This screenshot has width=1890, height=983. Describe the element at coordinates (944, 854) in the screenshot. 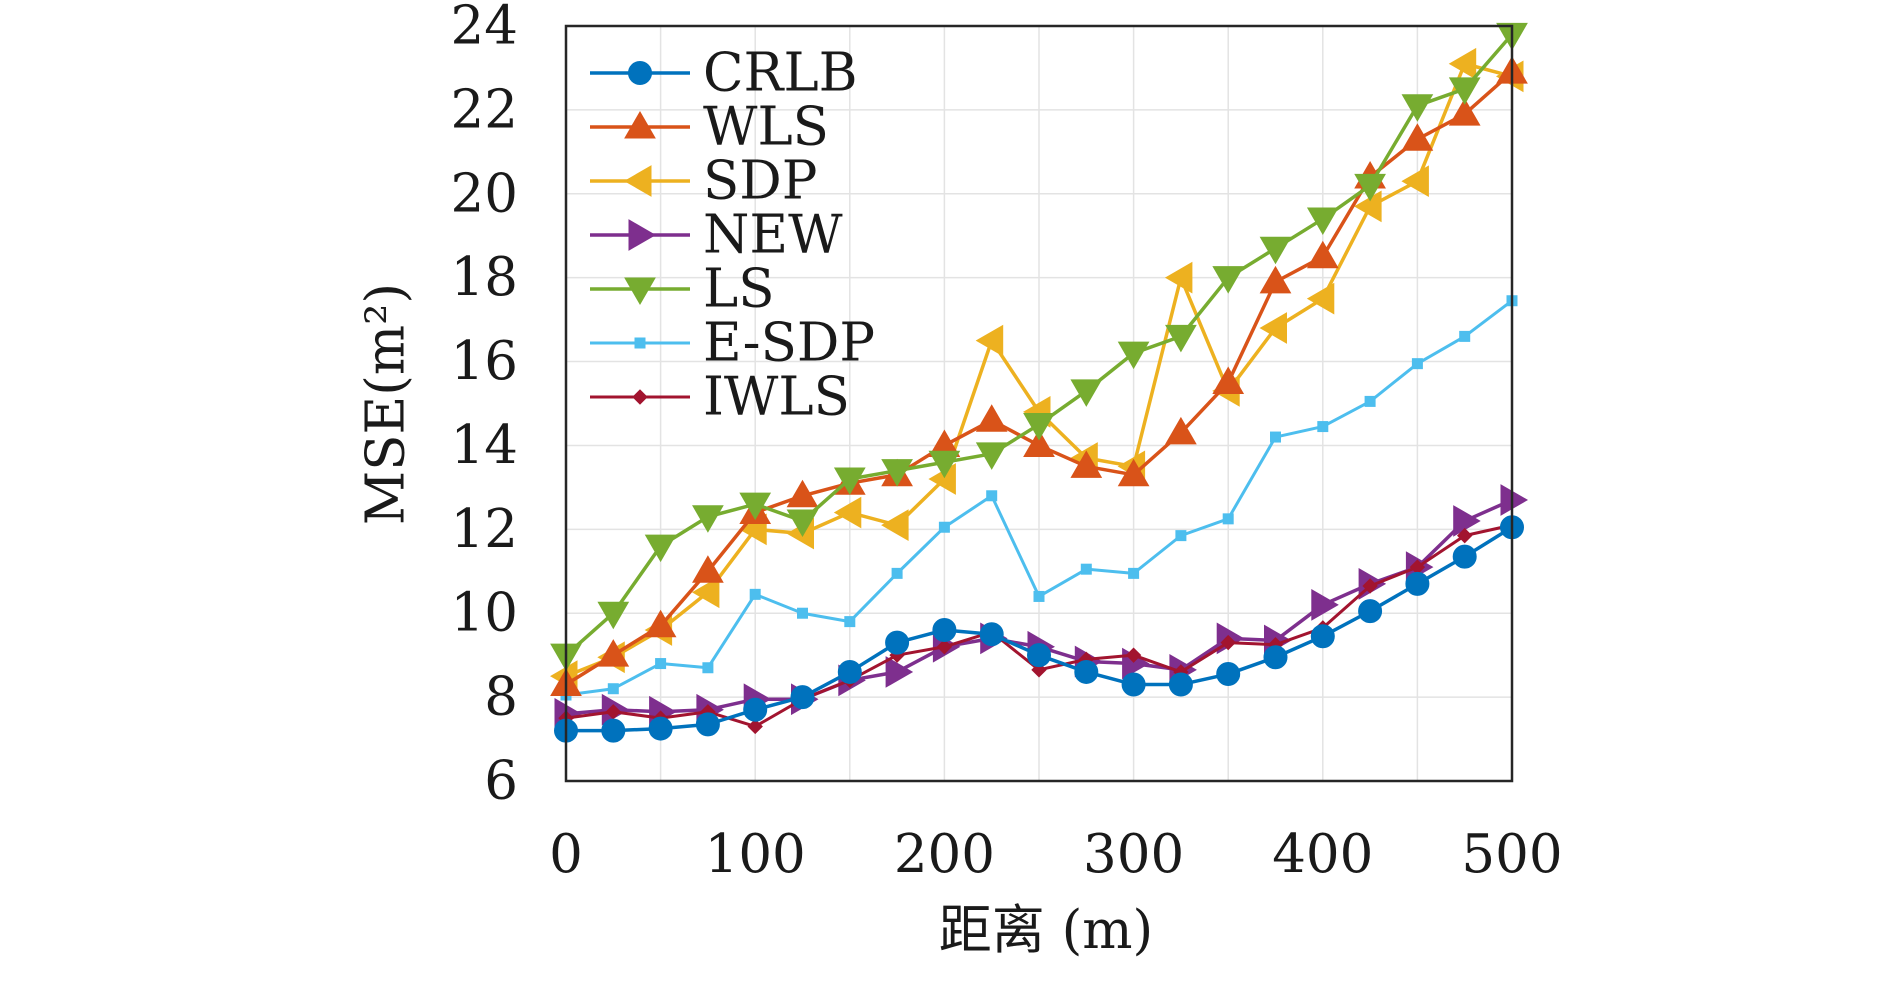

I see `x-tick-label: 200` at that location.